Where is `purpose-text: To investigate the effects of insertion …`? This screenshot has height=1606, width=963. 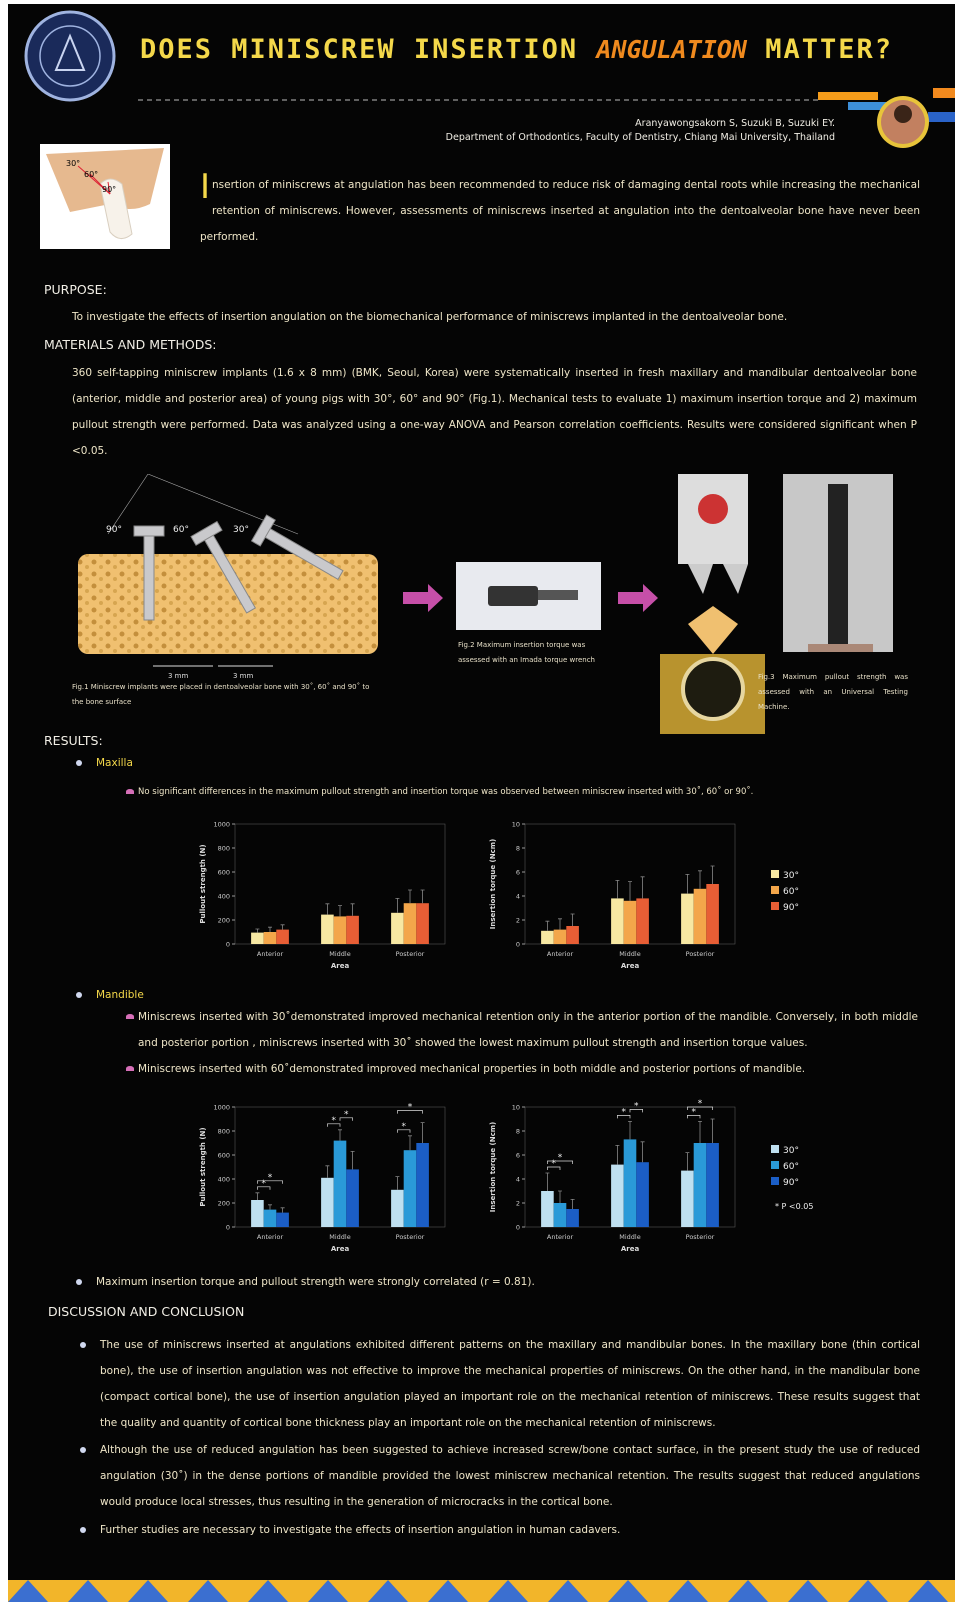
purpose-text: To investigate the effects of insertion … is located at coordinates (430, 317).